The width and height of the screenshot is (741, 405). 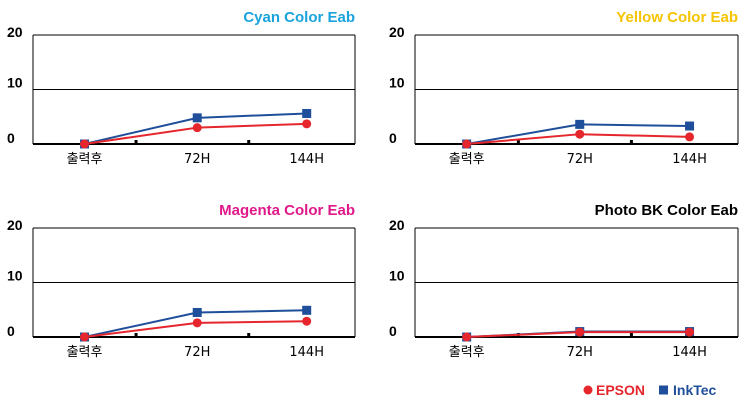 I want to click on legend-marker-epson, so click(x=588, y=390).